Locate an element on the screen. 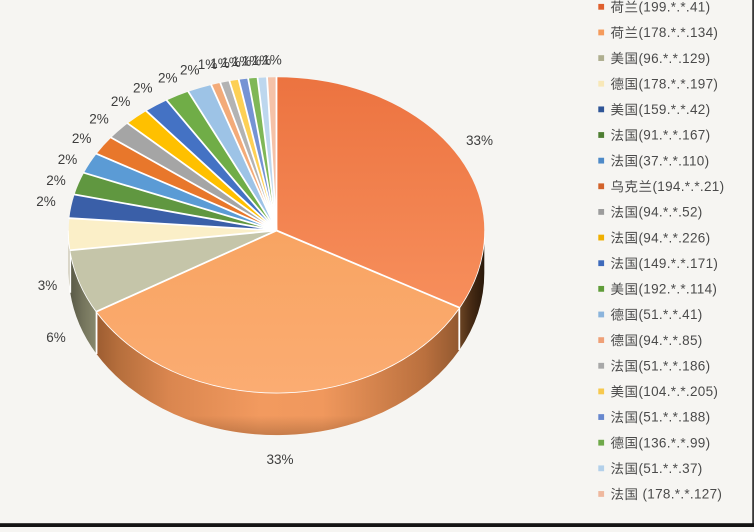  svg-text: (94.*.*.85) is located at coordinates (671, 340).